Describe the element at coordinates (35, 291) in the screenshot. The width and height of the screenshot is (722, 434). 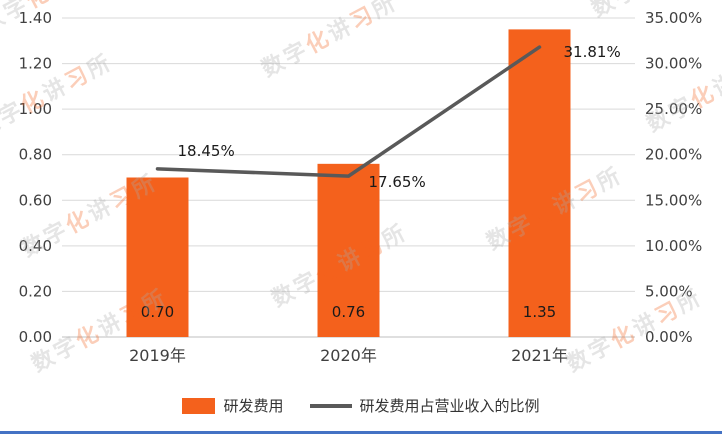
I see `left-axis-tick-label: 0.20` at that location.